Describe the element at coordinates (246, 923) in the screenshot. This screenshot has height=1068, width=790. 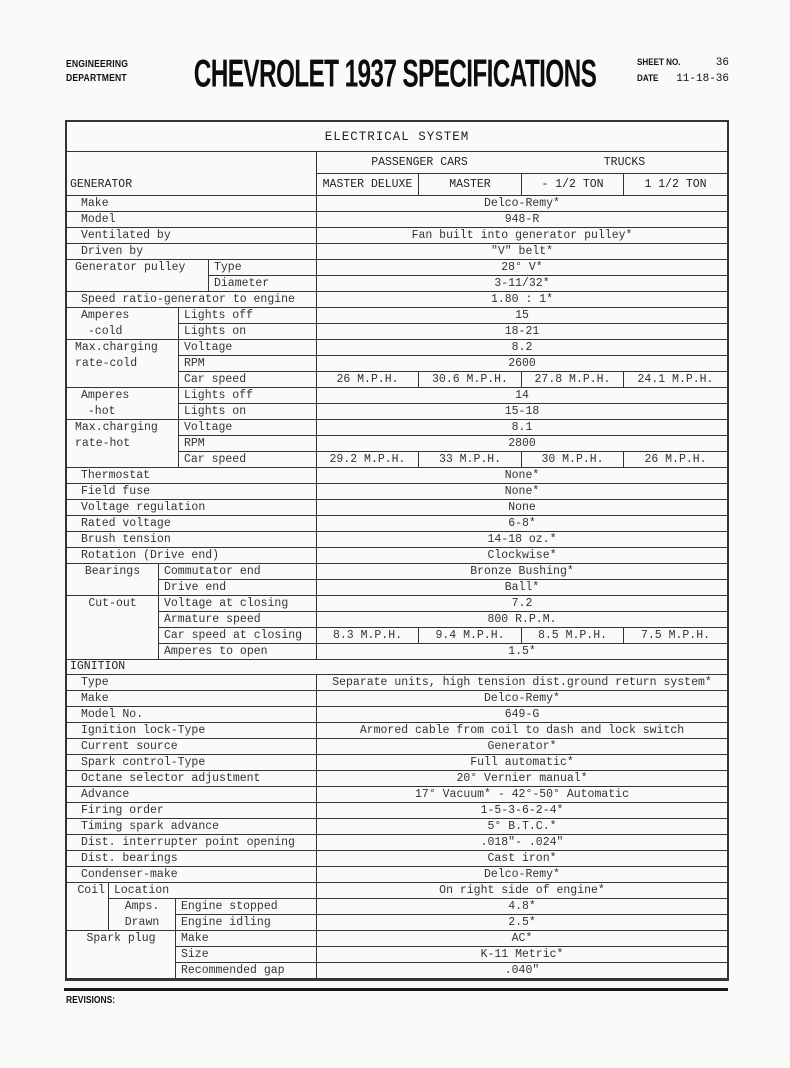
I see `label-cell: Engine idling` at that location.